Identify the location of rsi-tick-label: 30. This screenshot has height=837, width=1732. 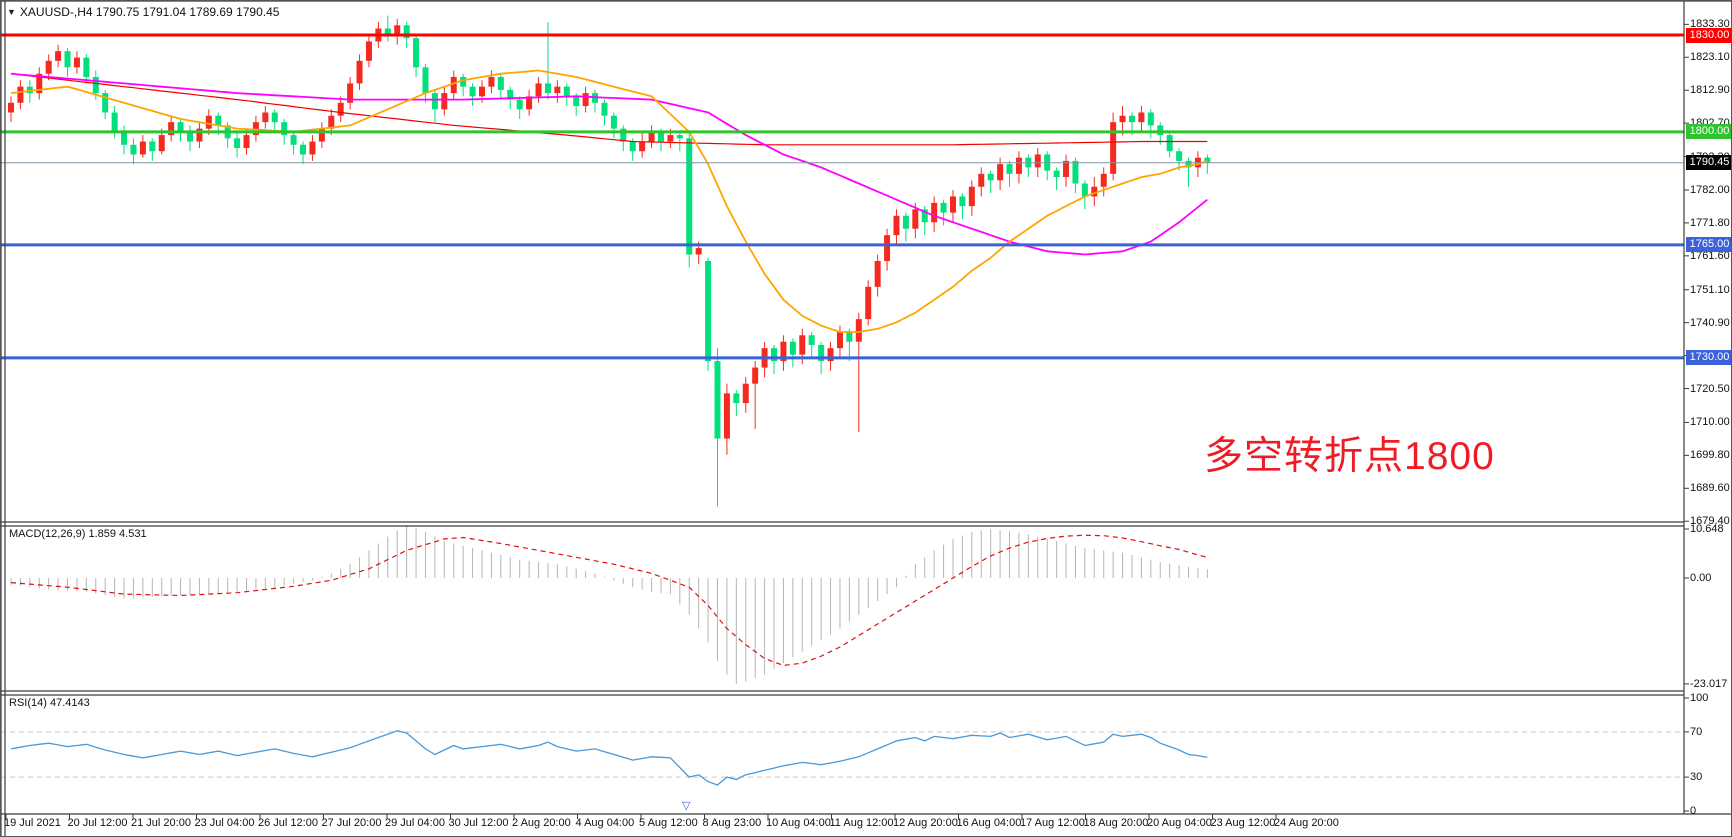
(1696, 777).